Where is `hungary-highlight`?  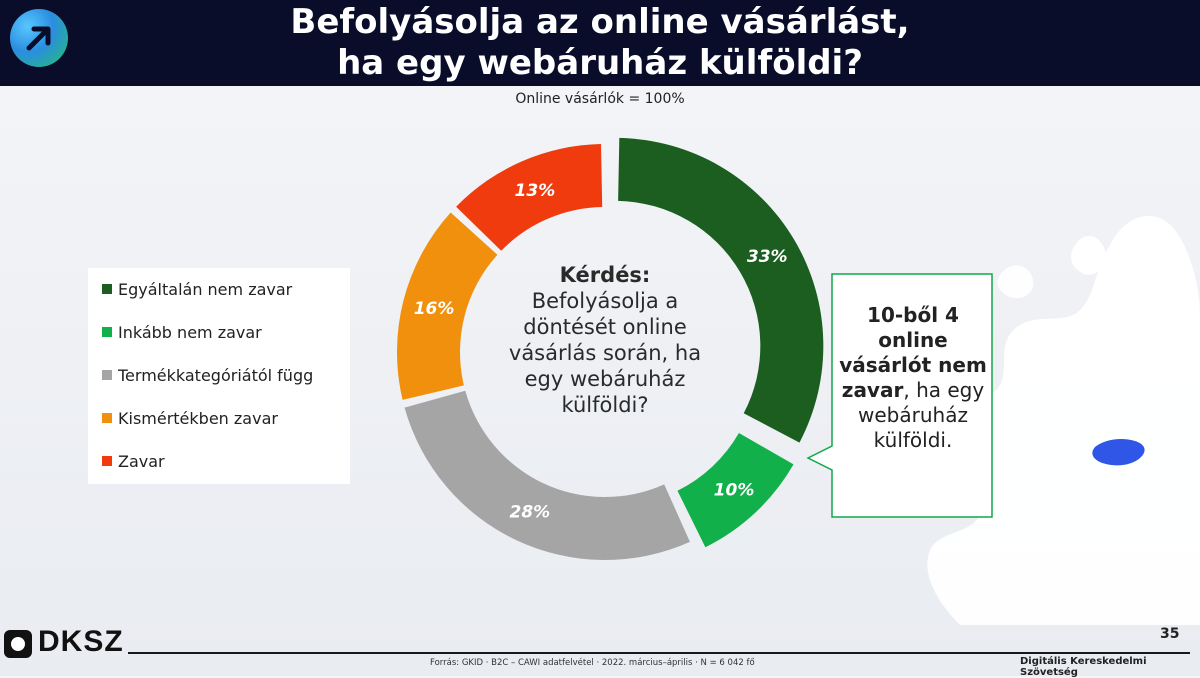 hungary-highlight is located at coordinates (1118, 452).